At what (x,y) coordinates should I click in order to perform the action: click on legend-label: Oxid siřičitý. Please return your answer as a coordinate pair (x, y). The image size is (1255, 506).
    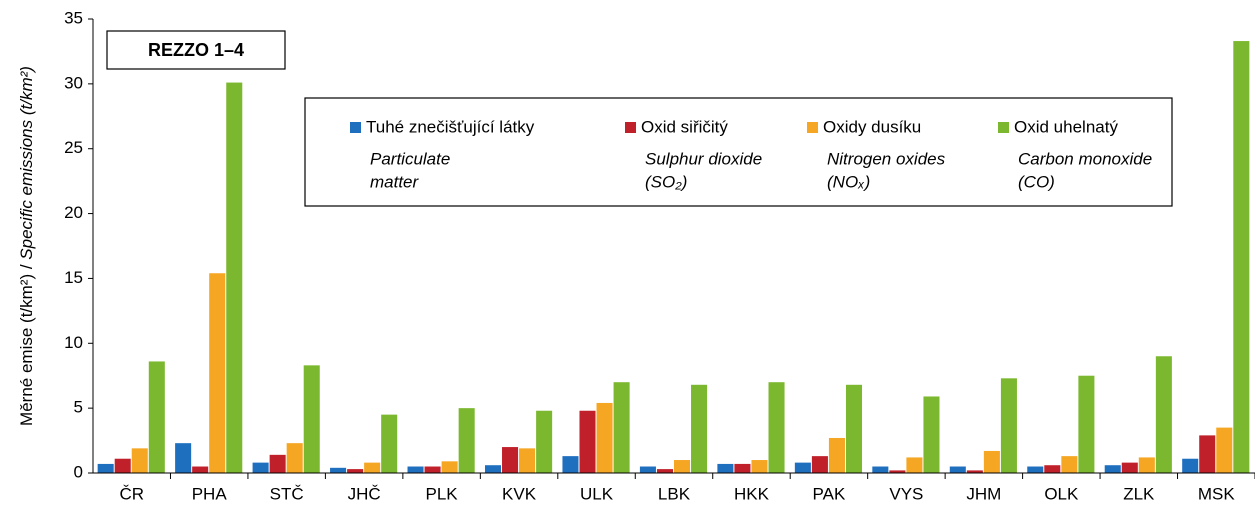
    Looking at the image, I should click on (684, 126).